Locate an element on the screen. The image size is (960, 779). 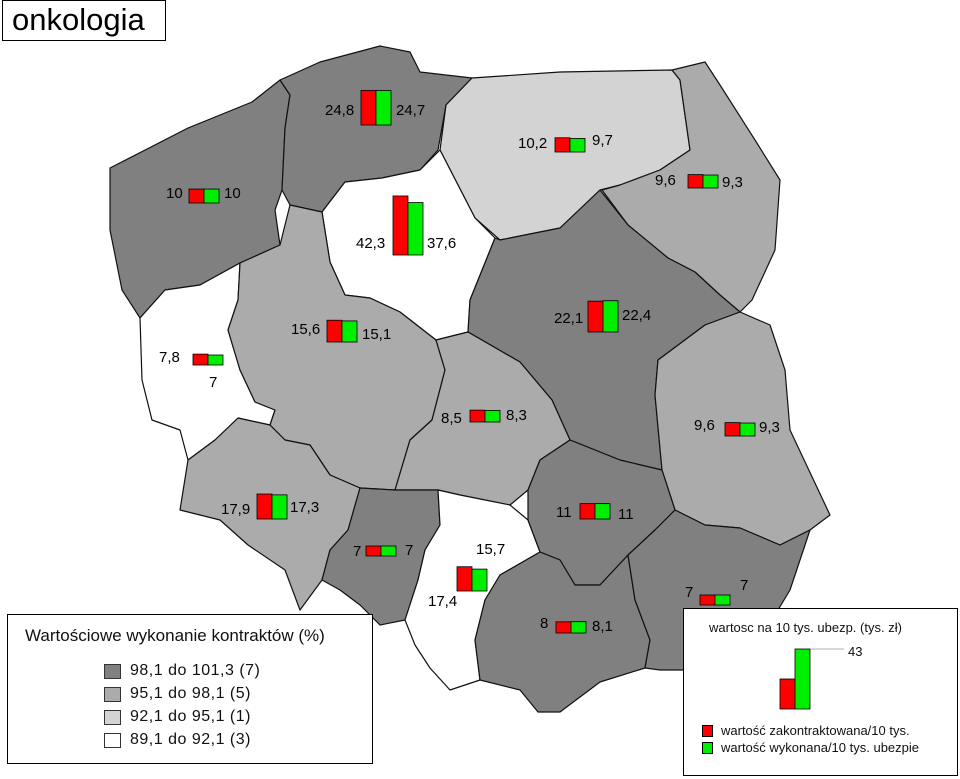
bar-legend-contracted: wartość zakontraktowana/10 tys. is located at coordinates (806, 730).